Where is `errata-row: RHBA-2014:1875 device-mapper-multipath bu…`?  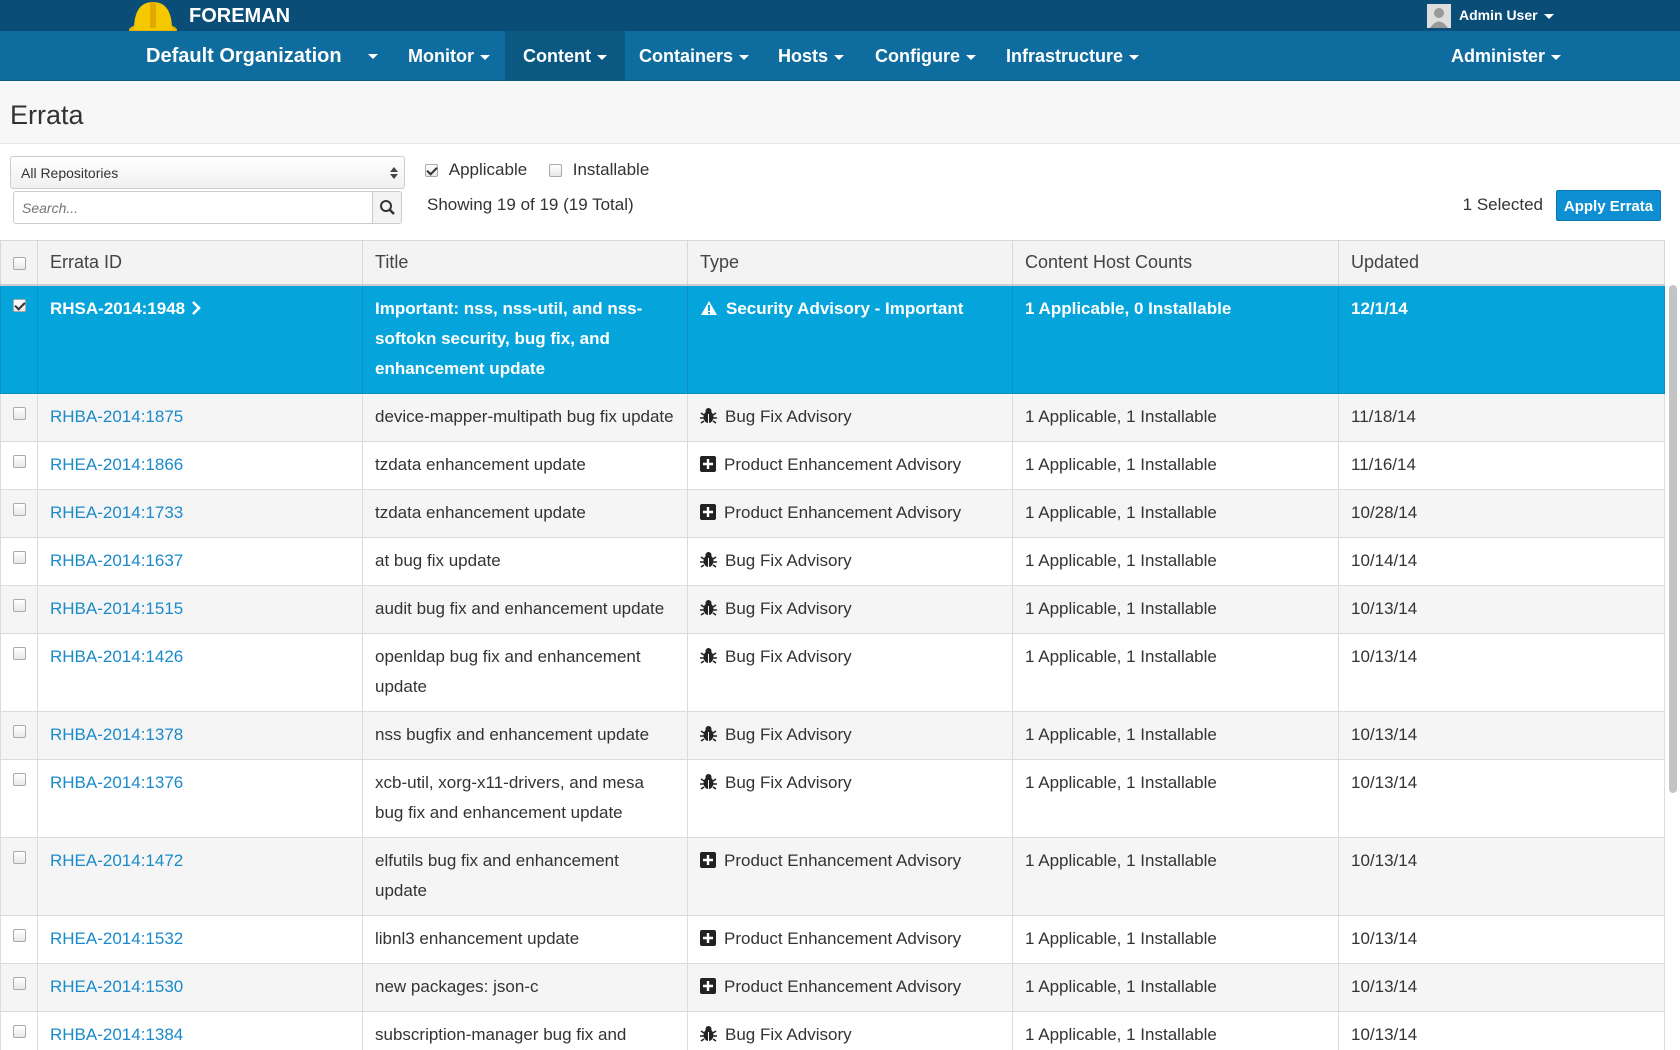 errata-row: RHBA-2014:1875 device-mapper-multipath bu… is located at coordinates (832, 417).